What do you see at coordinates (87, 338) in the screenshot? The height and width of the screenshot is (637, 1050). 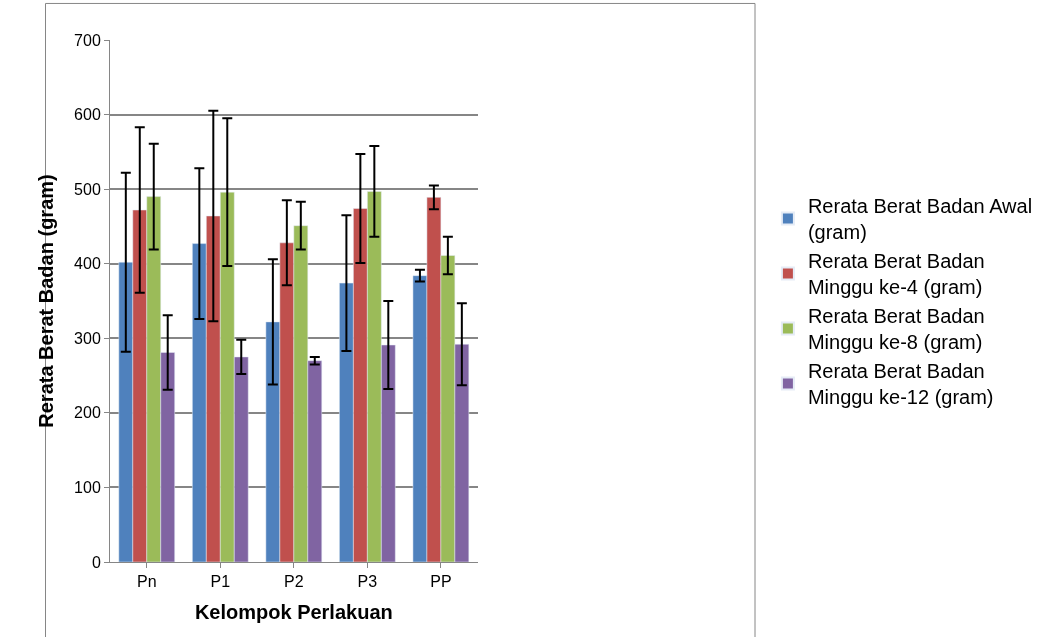 I see `y-tick-label: 300` at bounding box center [87, 338].